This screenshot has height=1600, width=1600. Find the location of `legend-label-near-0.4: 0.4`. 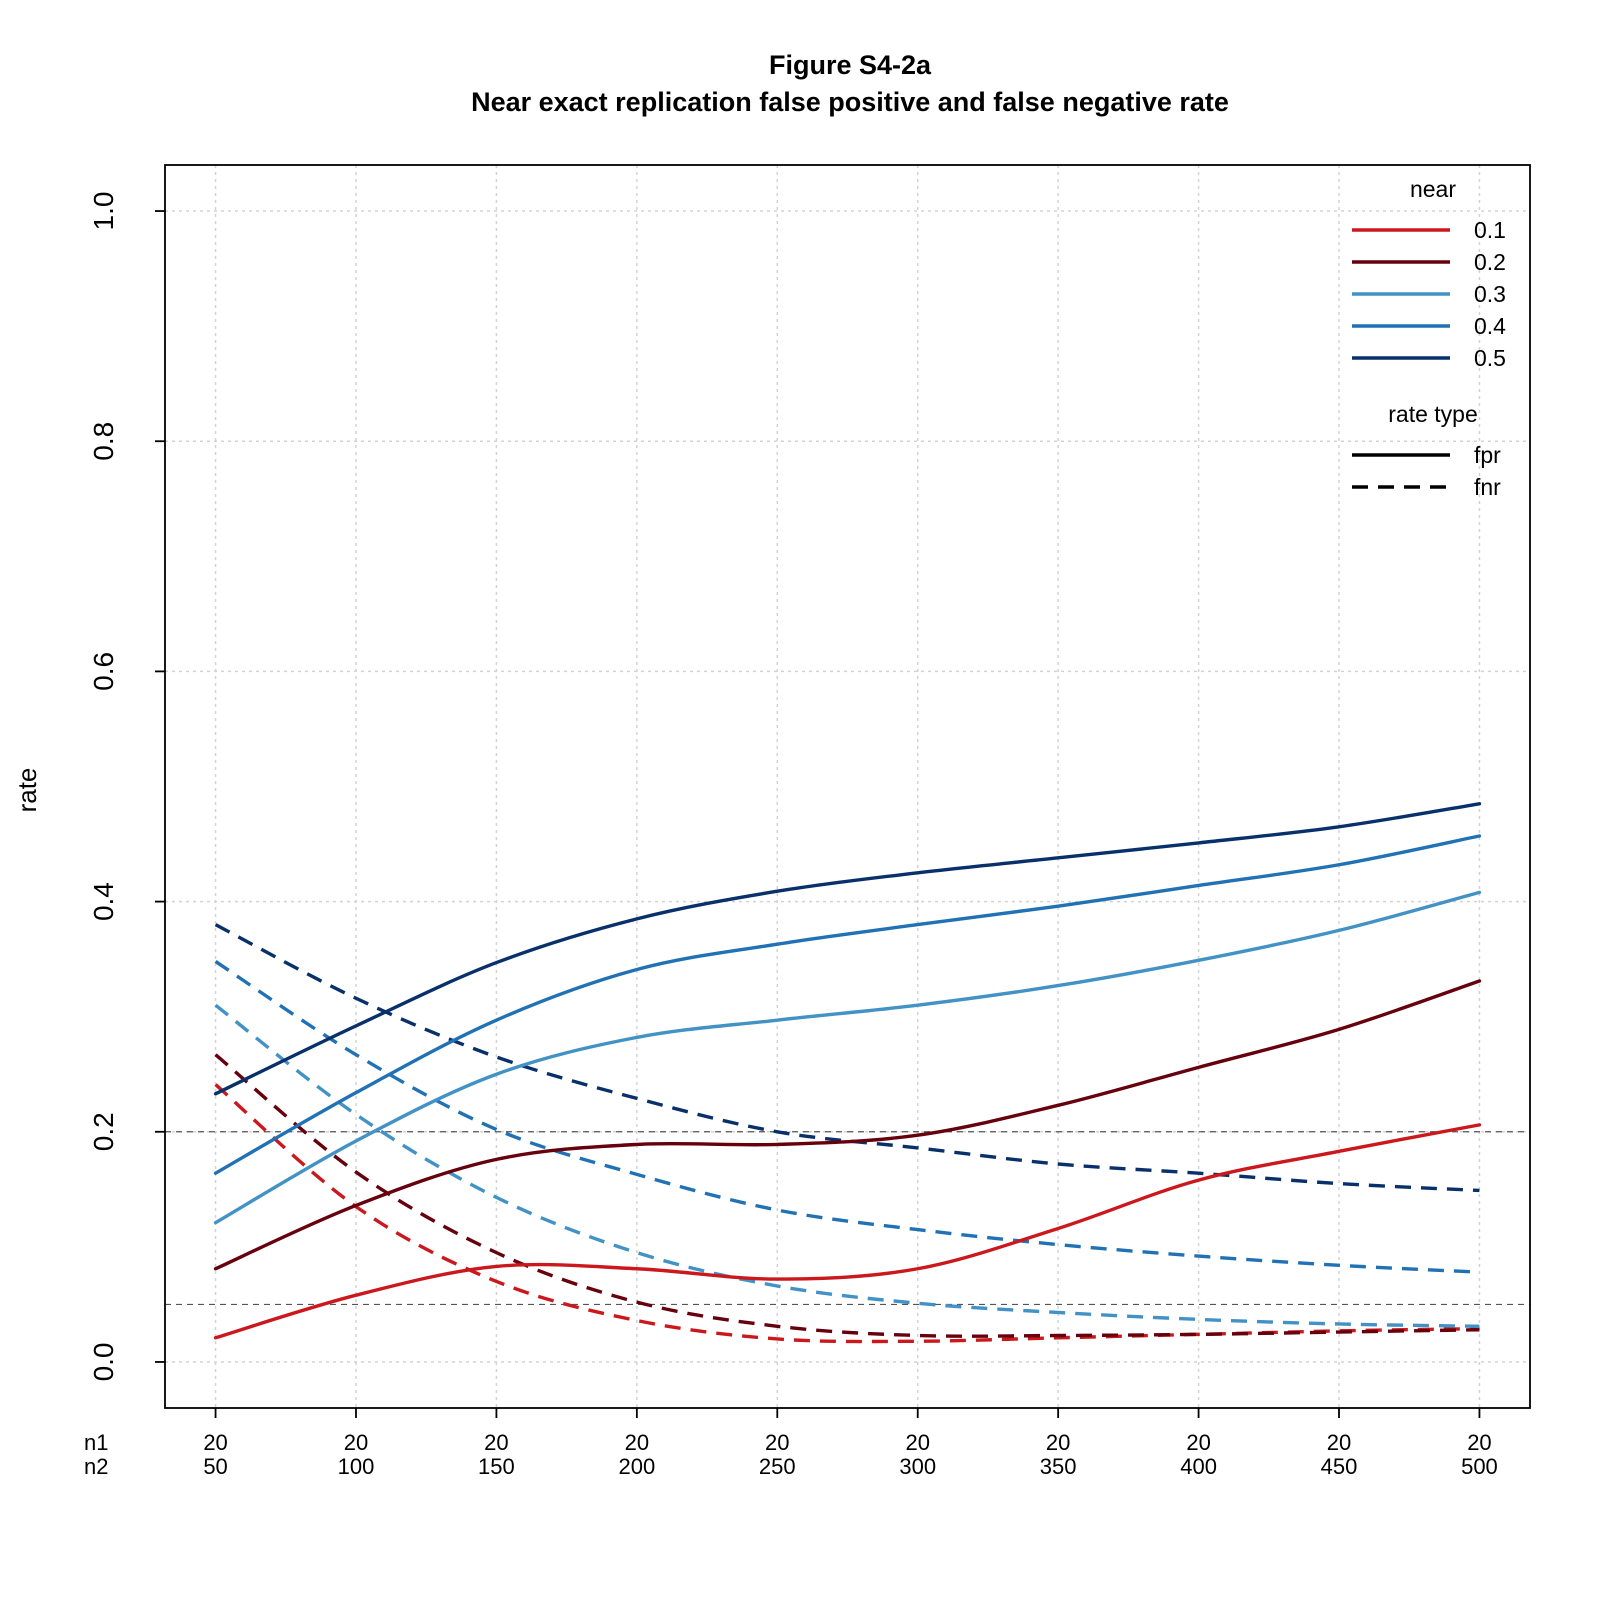

legend-label-near-0.4: 0.4 is located at coordinates (1490, 326).